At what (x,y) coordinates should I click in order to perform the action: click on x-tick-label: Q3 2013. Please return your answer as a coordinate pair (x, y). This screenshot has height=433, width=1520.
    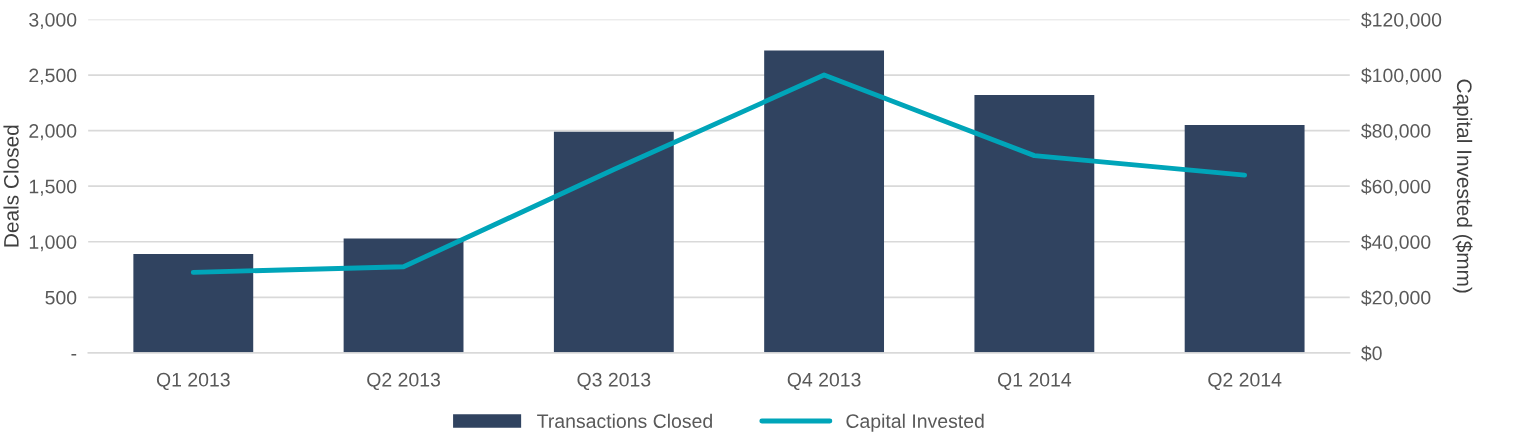
    Looking at the image, I should click on (614, 381).